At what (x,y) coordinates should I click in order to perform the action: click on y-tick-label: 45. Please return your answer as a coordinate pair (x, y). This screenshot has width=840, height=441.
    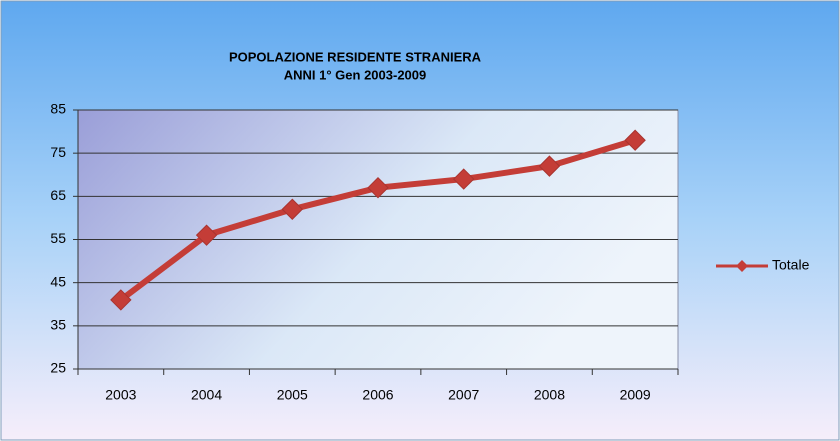
    Looking at the image, I should click on (58, 281).